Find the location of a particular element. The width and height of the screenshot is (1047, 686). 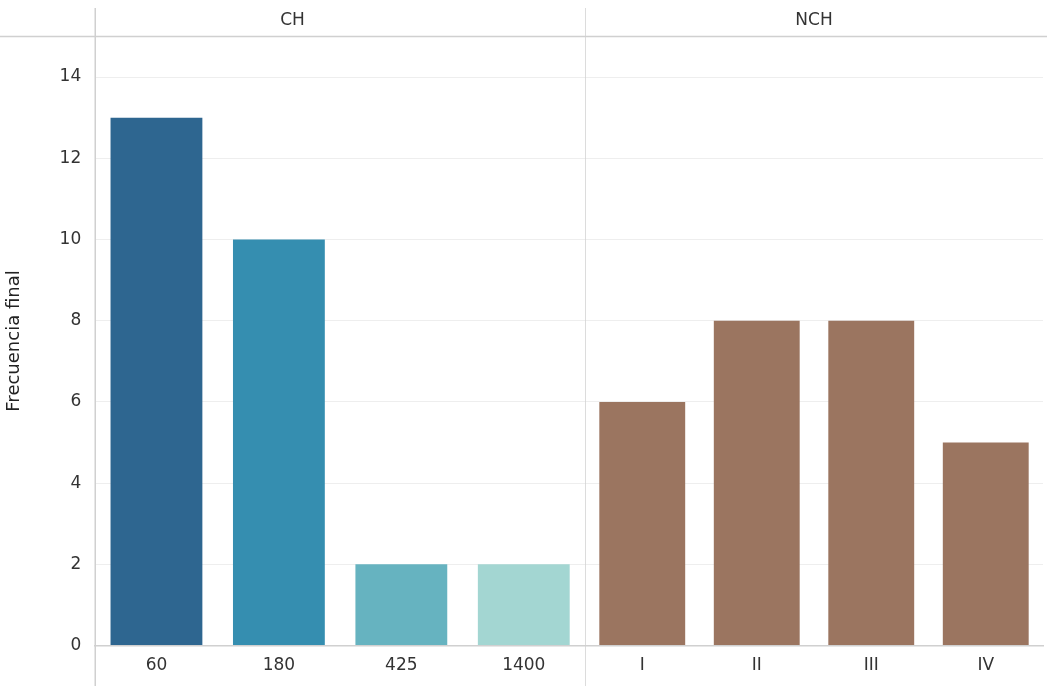

x-tick-label: I is located at coordinates (642, 664).